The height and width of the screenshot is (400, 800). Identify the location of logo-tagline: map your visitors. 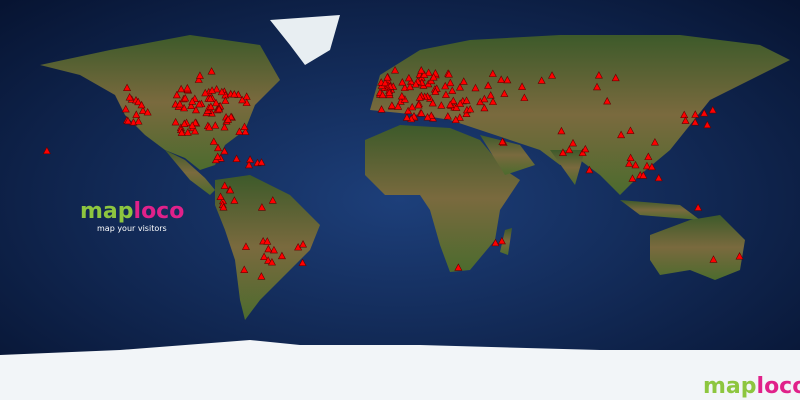
(132, 228).